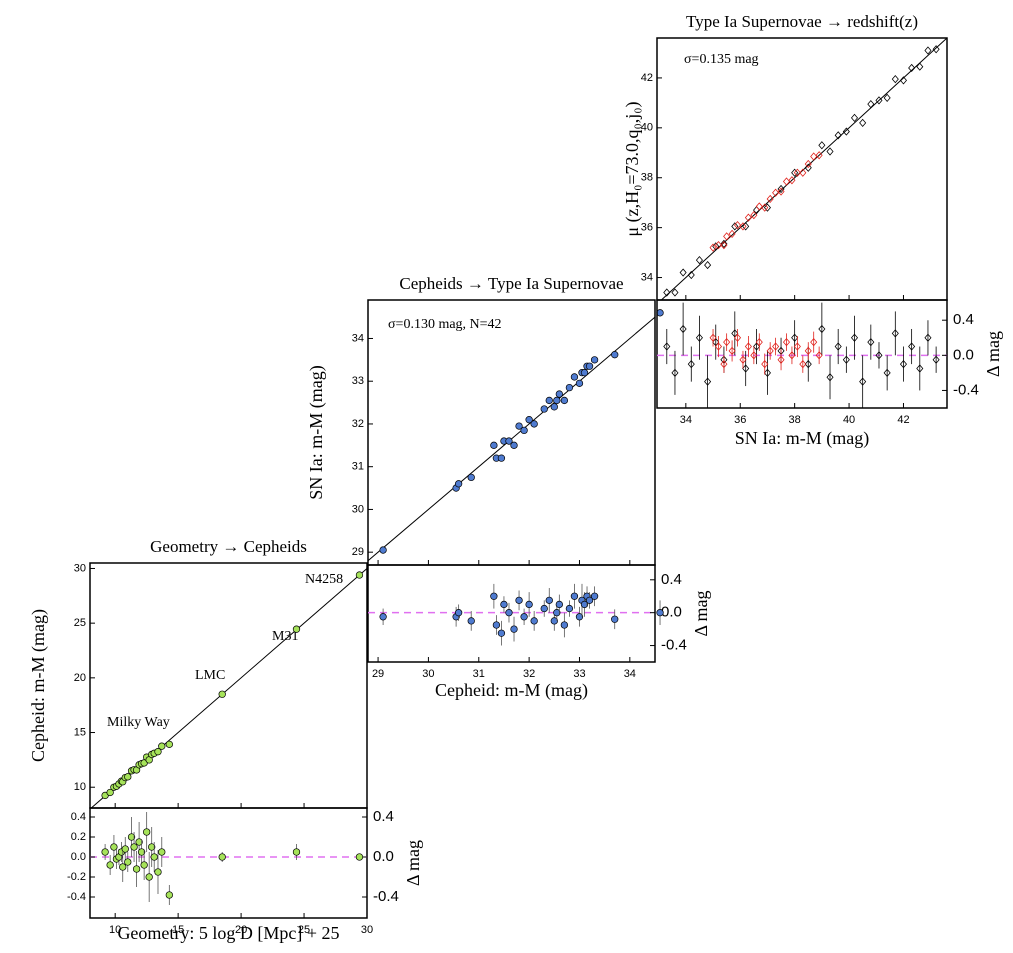 Image resolution: width=1013 pixels, height=953 pixels. What do you see at coordinates (76, 877) in the screenshot?
I see `residual-y-tick-label: -0.2` at bounding box center [76, 877].